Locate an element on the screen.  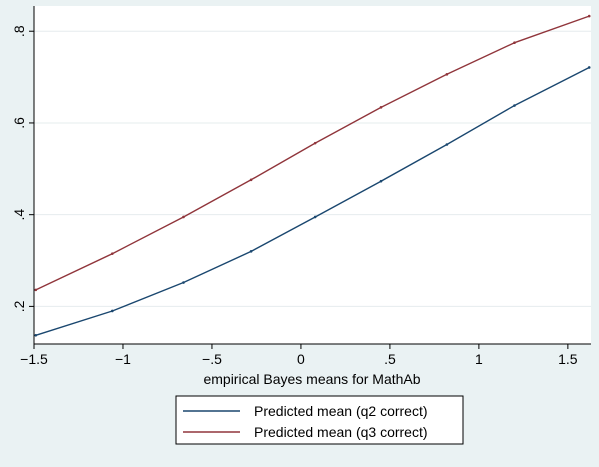
y-tick-label: .6 is located at coordinates (19, 123).